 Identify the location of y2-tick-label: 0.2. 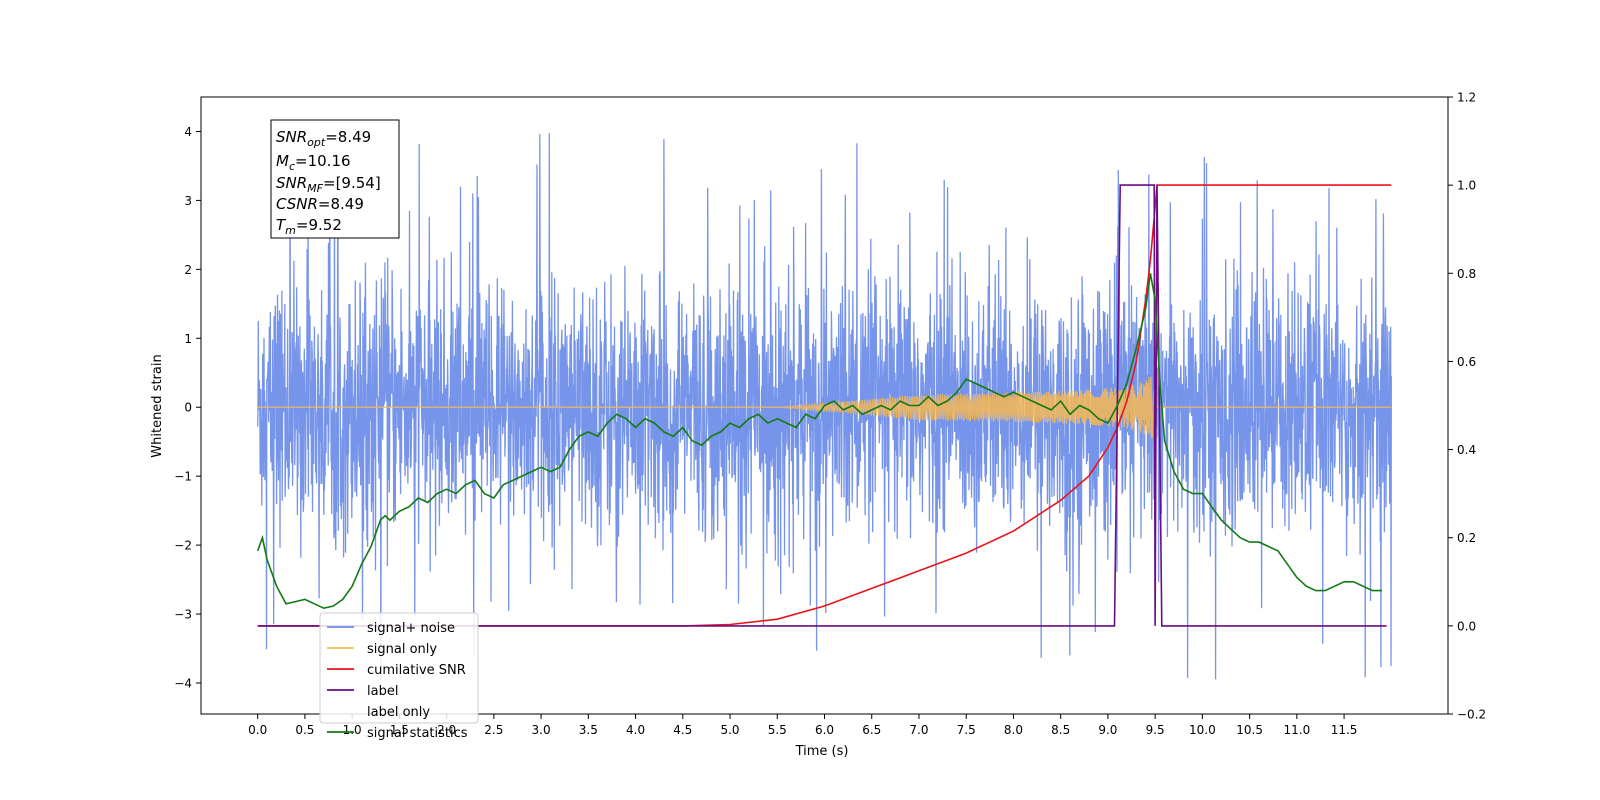
(1466, 538).